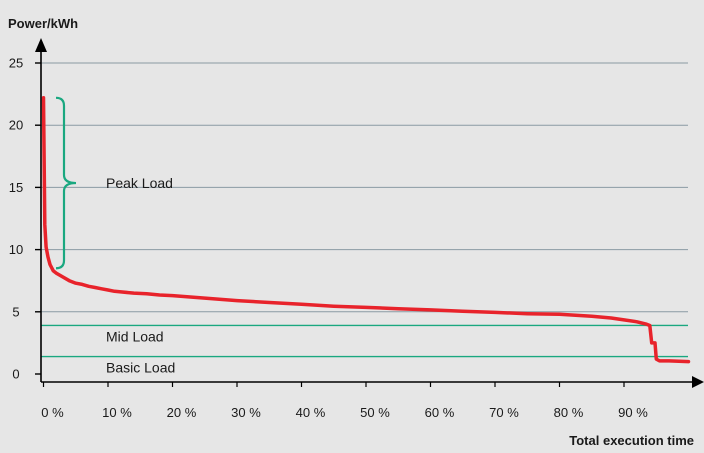  Describe the element at coordinates (246, 412) in the screenshot. I see `x-tick-label-3: 30 %` at that location.